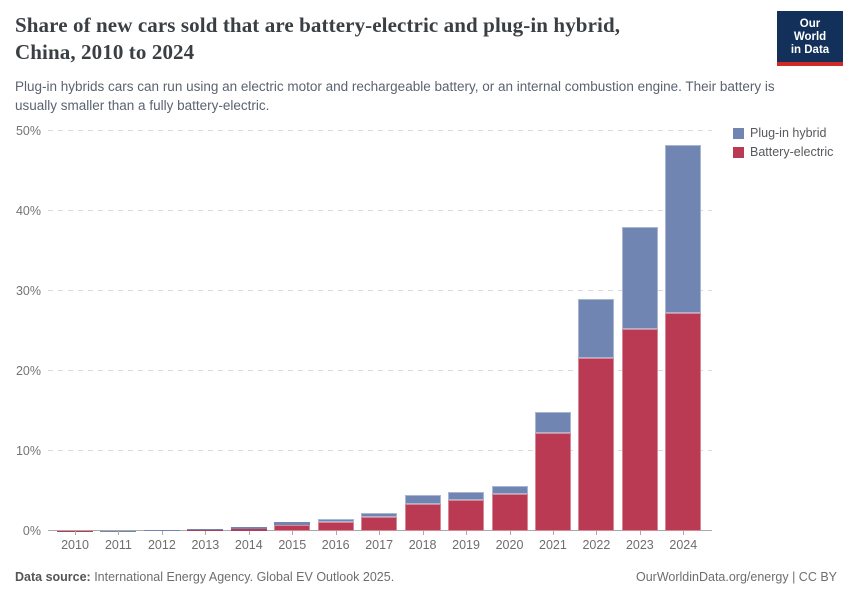 This screenshot has width=850, height=600. I want to click on bar-segment-2021-battery-electric, so click(552, 481).